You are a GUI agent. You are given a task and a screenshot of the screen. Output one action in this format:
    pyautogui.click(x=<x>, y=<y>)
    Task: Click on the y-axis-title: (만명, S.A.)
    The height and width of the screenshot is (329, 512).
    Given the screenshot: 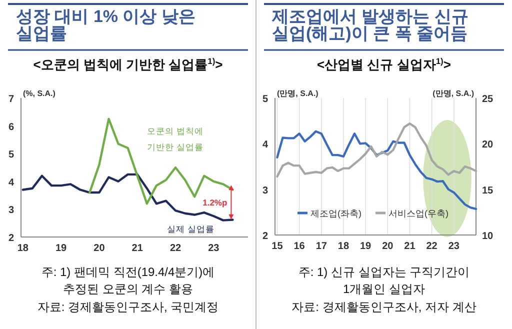 What is the action you would take?
    pyautogui.click(x=298, y=93)
    